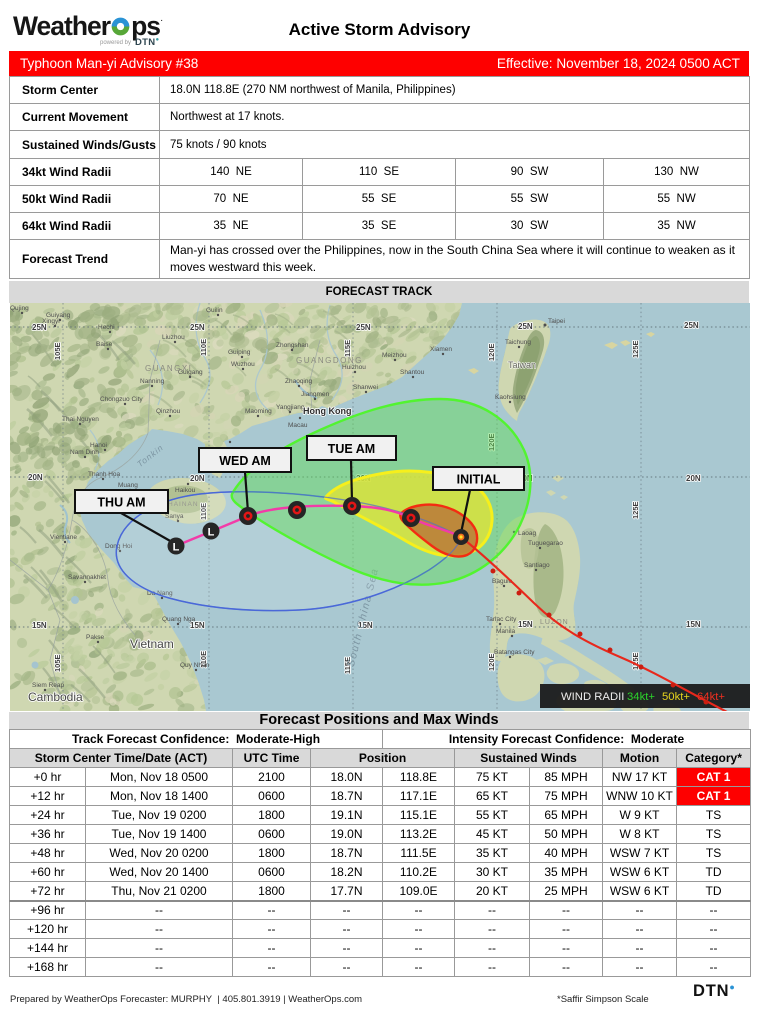 Image resolution: width=768 pixels, height=1024 pixels. Describe the element at coordinates (58, 315) in the screenshot. I see `svg-text: Guiyang` at that location.